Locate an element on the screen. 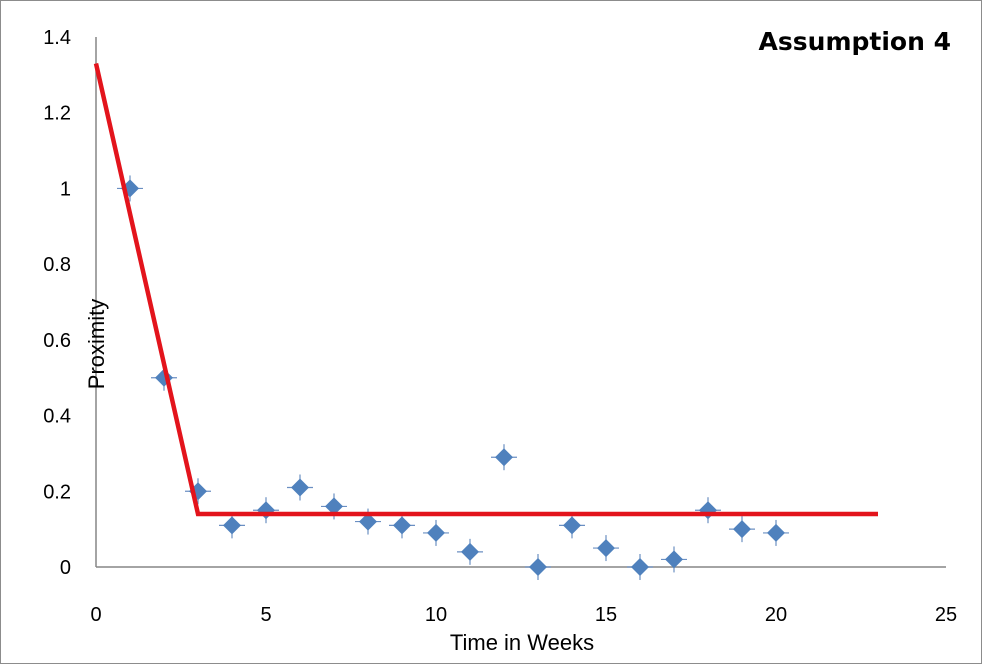  y-tick-label: 0.2 is located at coordinates (57, 492).